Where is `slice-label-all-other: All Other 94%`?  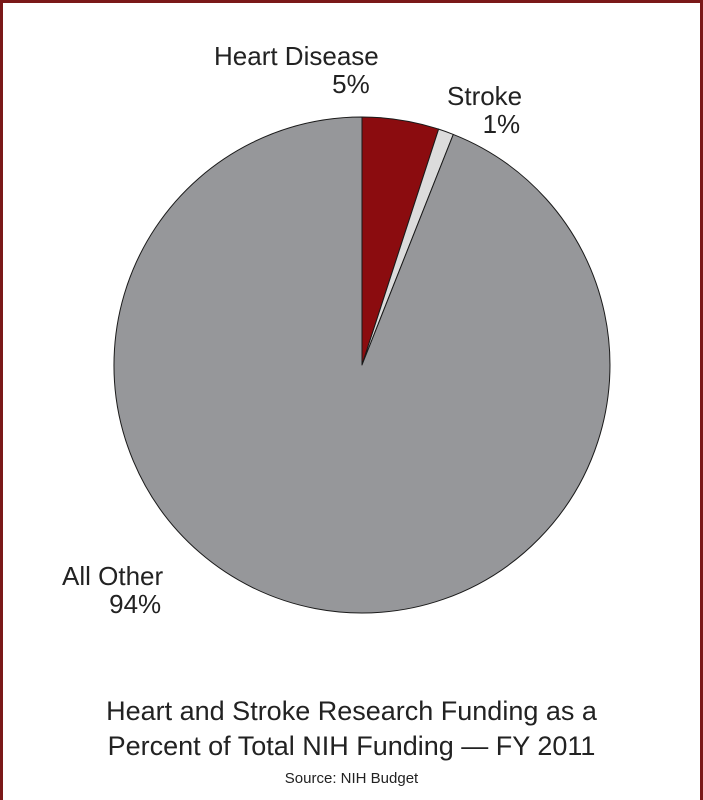
slice-label-all-other: All Other 94% is located at coordinates (112, 590).